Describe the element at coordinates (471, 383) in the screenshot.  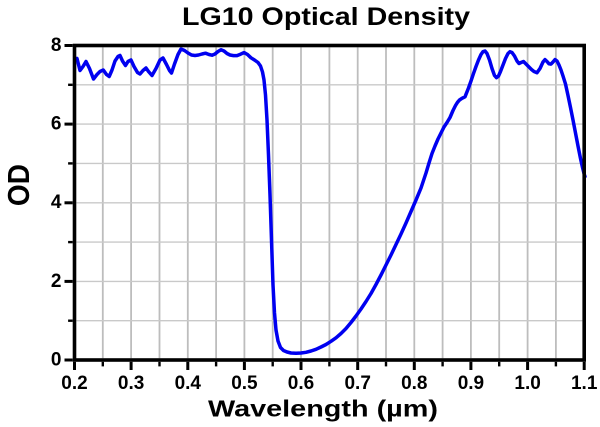
I see `svg-text: 0.9` at that location.